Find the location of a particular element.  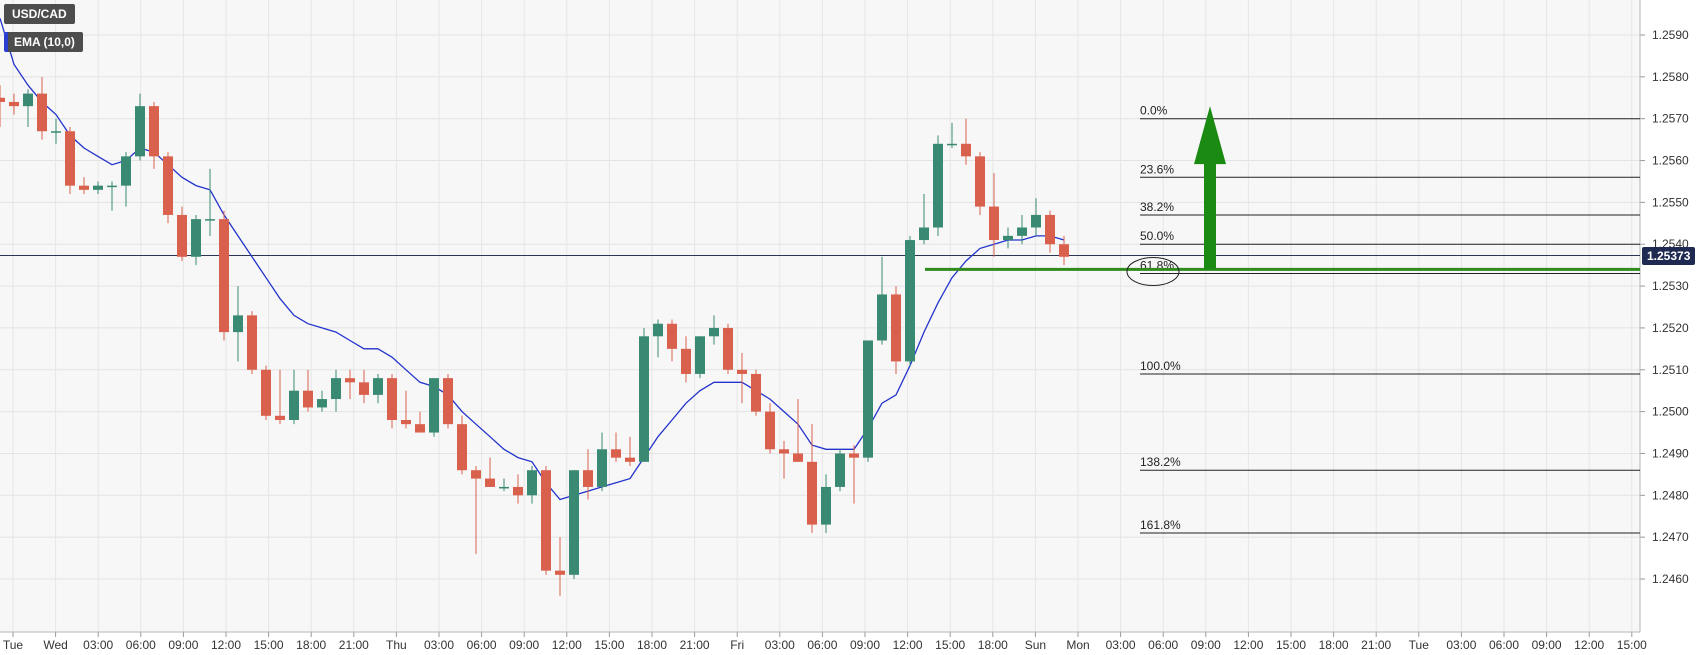

x-tick-label: Sun is located at coordinates (1035, 645).